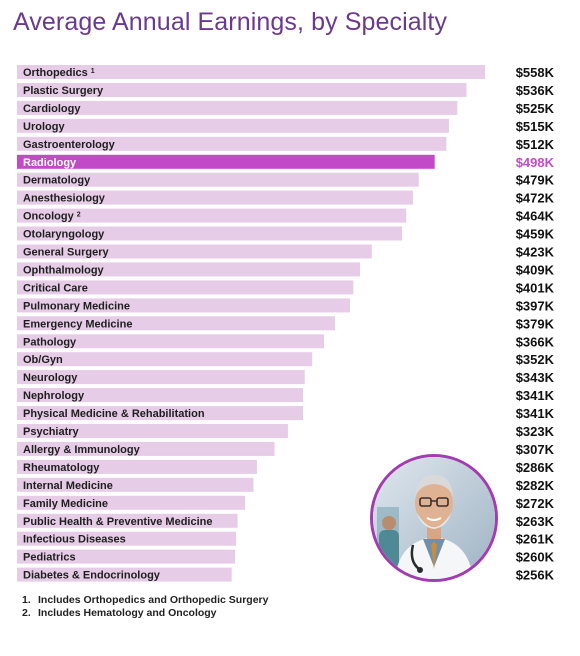  What do you see at coordinates (251, 72) in the screenshot?
I see `bar-orthopedics` at bounding box center [251, 72].